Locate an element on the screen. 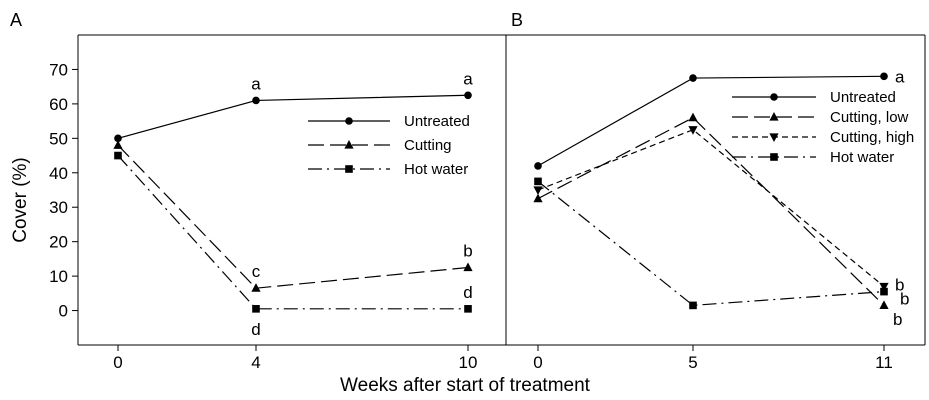 The height and width of the screenshot is (400, 929). legend-label: Cutting, high is located at coordinates (872, 137).